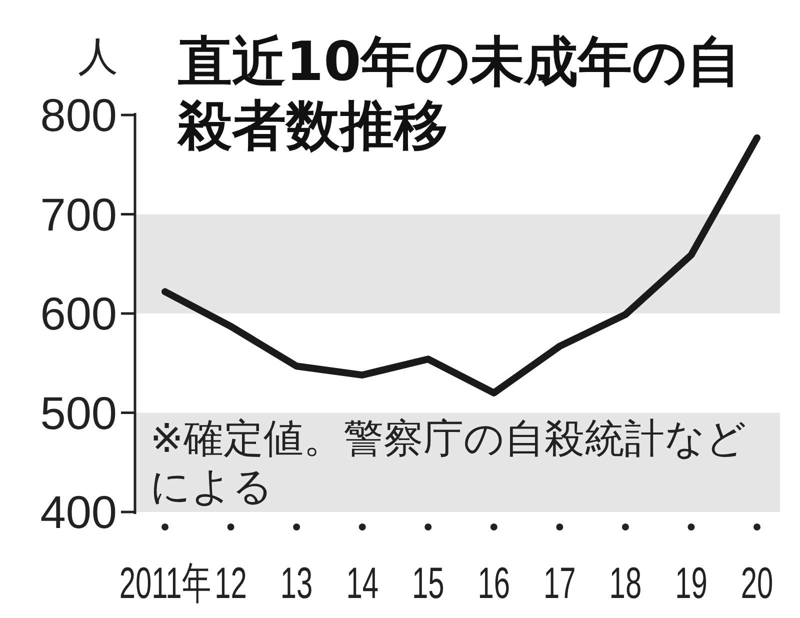 Image resolution: width=800 pixels, height=618 pixels. I want to click on y-tick-label: 400, so click(78, 512).